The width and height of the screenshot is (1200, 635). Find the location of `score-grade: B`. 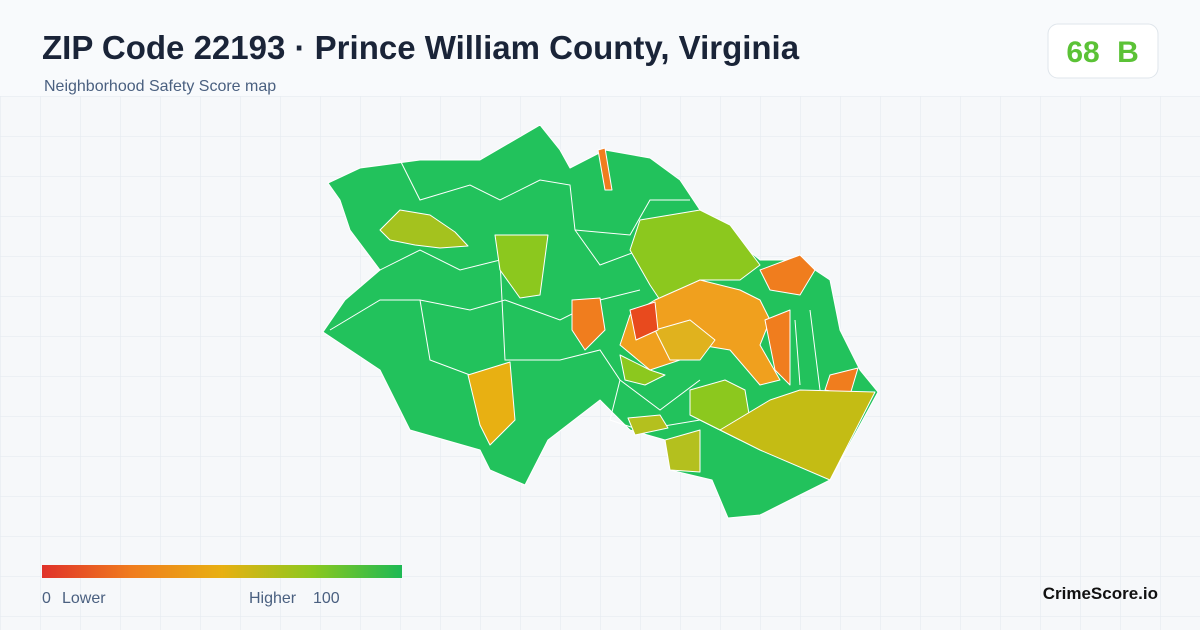

score-grade: B is located at coordinates (1128, 52).